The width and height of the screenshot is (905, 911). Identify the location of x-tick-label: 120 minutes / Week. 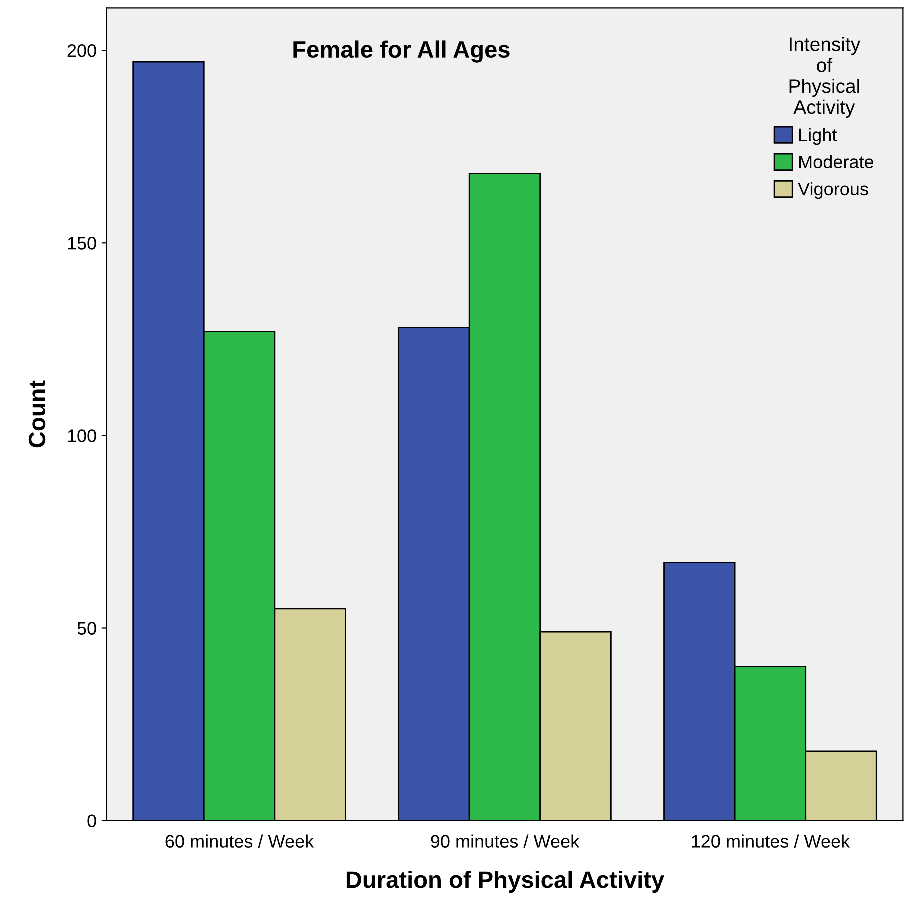
(771, 841).